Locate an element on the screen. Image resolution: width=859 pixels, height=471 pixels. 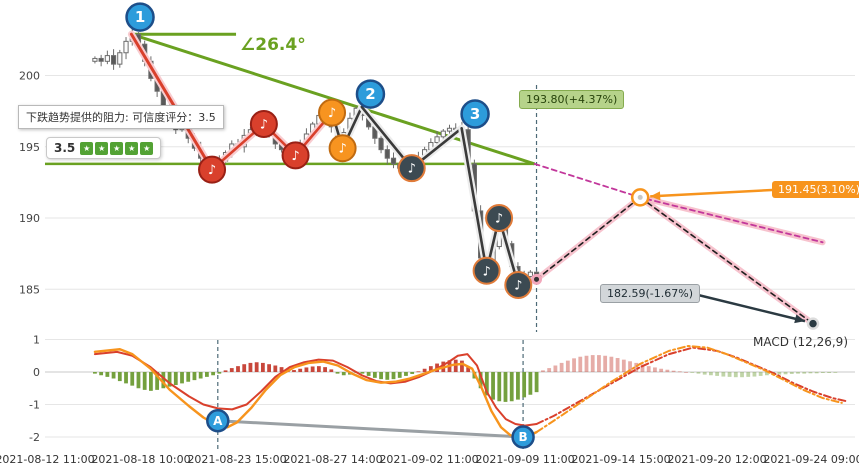
macd-ab-markers: AB is located at coordinates (370, 429).